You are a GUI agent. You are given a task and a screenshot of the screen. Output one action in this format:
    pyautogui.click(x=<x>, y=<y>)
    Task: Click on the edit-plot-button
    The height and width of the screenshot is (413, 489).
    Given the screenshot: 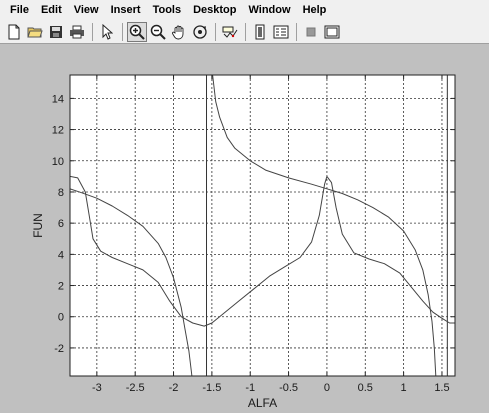 What is the action you would take?
    pyautogui.click(x=107, y=32)
    